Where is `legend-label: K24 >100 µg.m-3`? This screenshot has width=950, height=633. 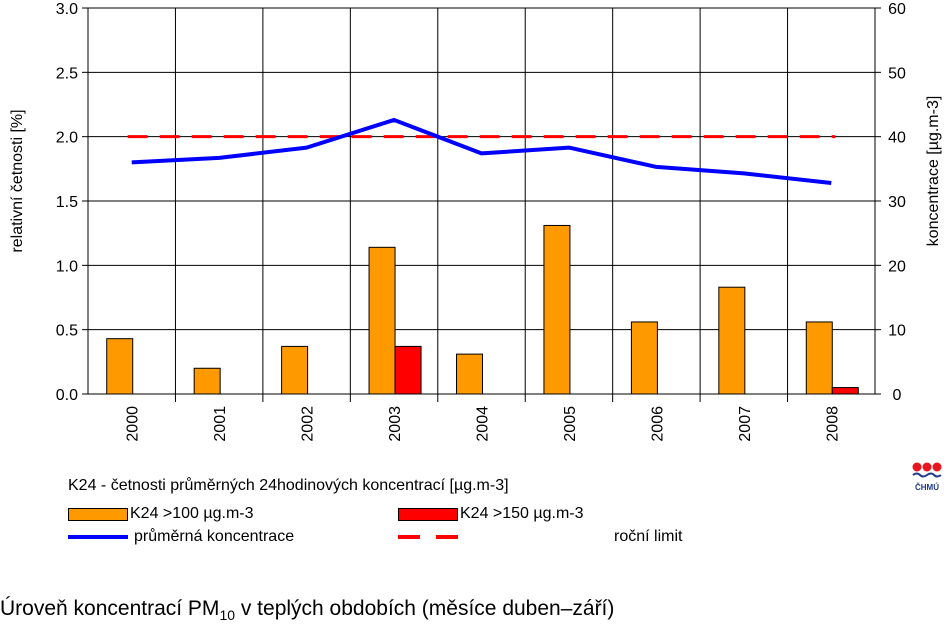 legend-label: K24 >100 µg.m-3 is located at coordinates (192, 513).